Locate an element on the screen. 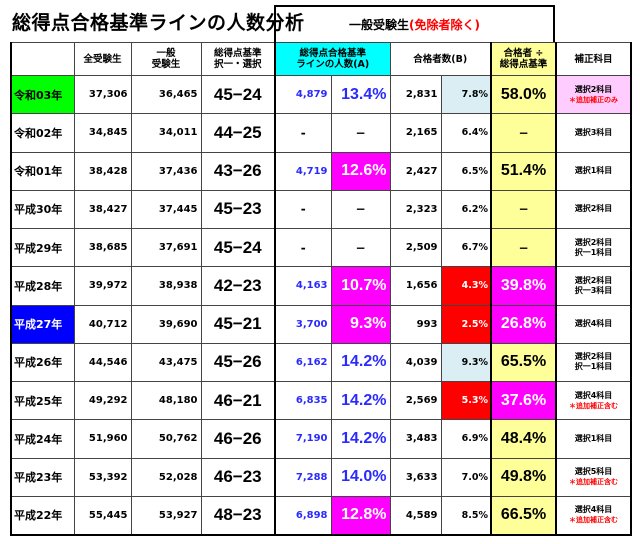  page-title: 総得点合格基準ラインの人数分析 is located at coordinates (158, 23).